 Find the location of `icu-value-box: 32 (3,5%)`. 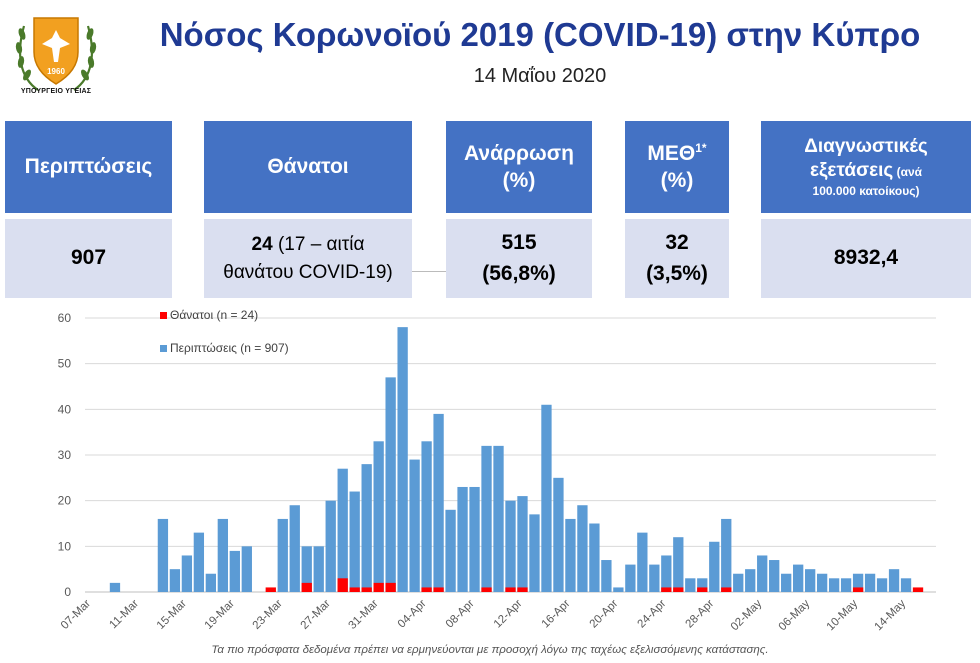

icu-value-box: 32 (3,5%) is located at coordinates (677, 258).